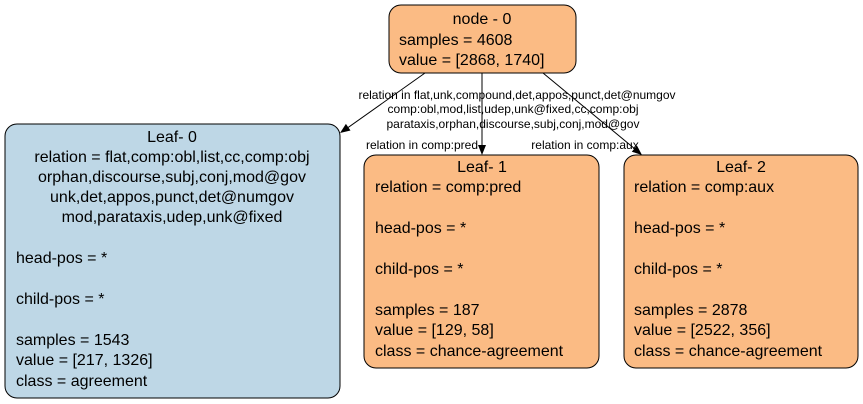 The image size is (863, 404). Describe the element at coordinates (172, 217) in the screenshot. I see `node-line: mod,parataxis,udep,unk@fixed` at that location.